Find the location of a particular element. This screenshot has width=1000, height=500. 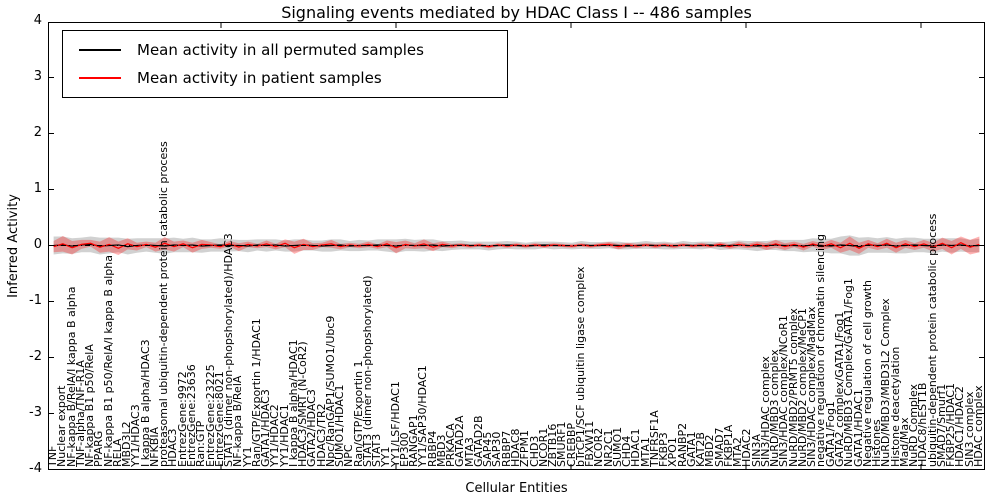

legend-label-patient: Mean activity in patient samples is located at coordinates (259, 78).